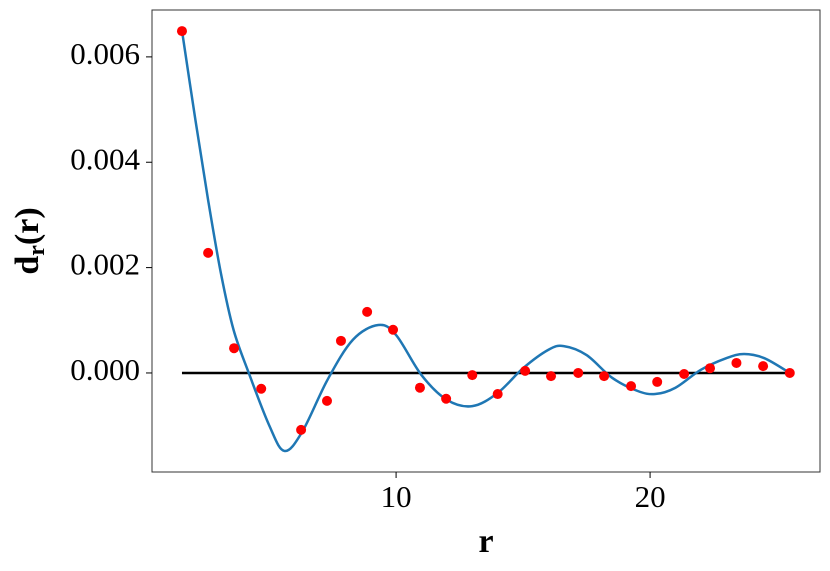 The image size is (830, 571). What do you see at coordinates (396, 496) in the screenshot?
I see `x-tick-label: 10` at bounding box center [396, 496].